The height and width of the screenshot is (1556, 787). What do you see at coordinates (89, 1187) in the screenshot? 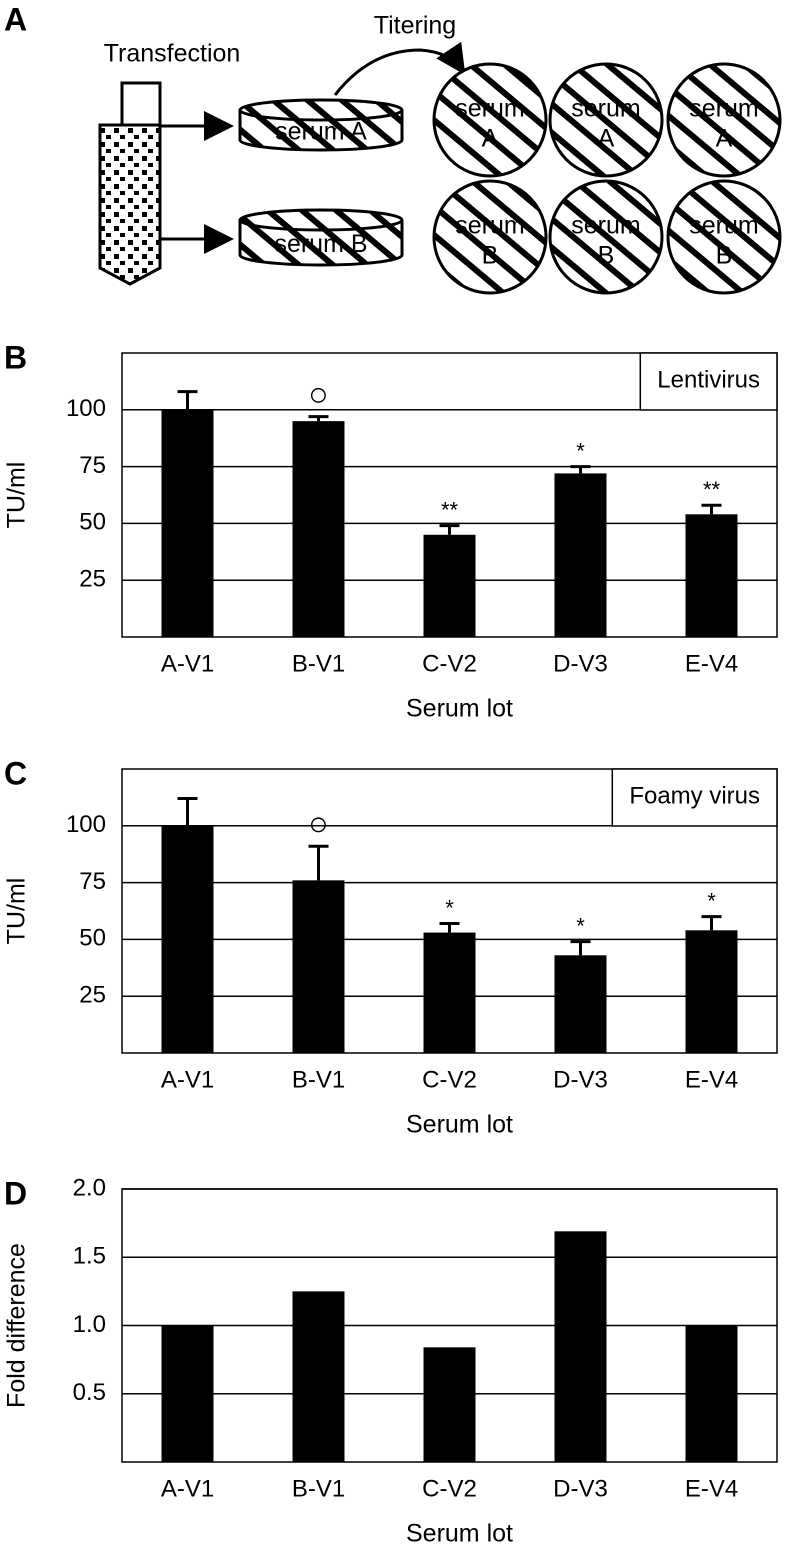
I see `y-tick-label: 2.0` at bounding box center [89, 1187].